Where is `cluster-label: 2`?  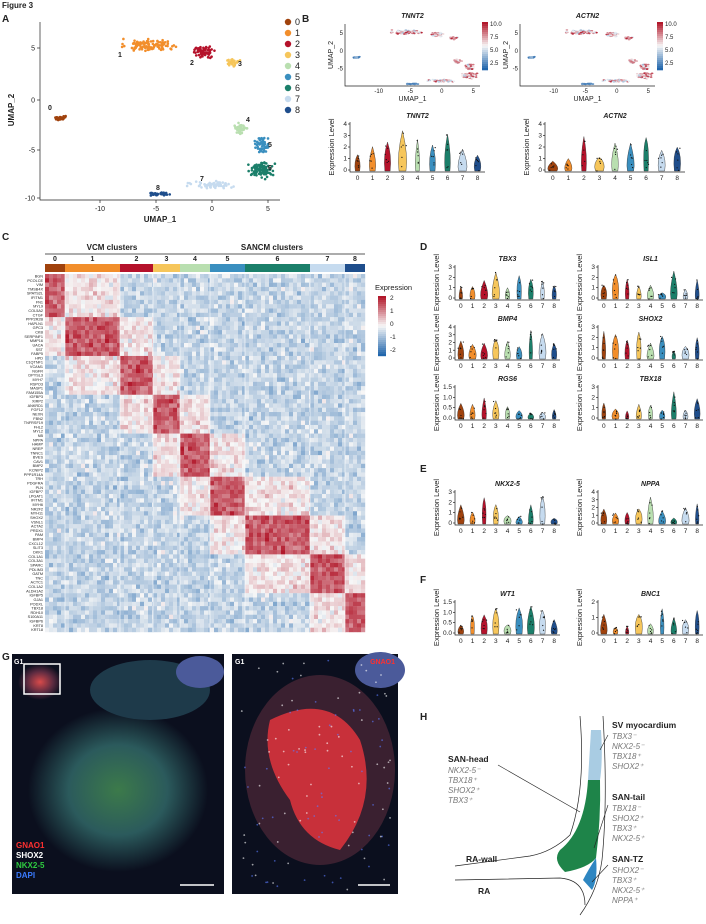 cluster-label: 2 is located at coordinates (192, 63).